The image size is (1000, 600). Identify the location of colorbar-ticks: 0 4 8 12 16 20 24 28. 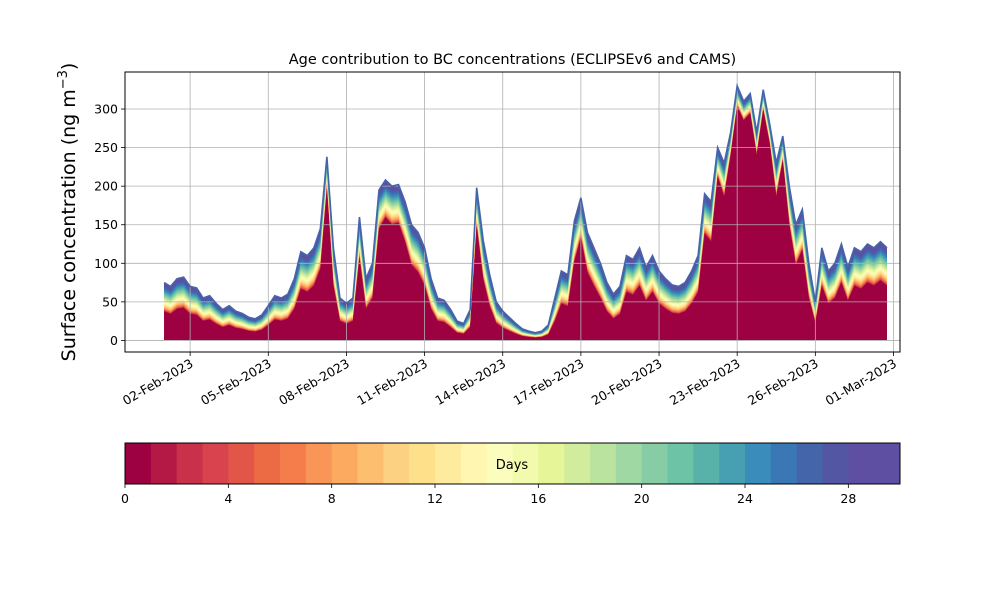
(488, 495).